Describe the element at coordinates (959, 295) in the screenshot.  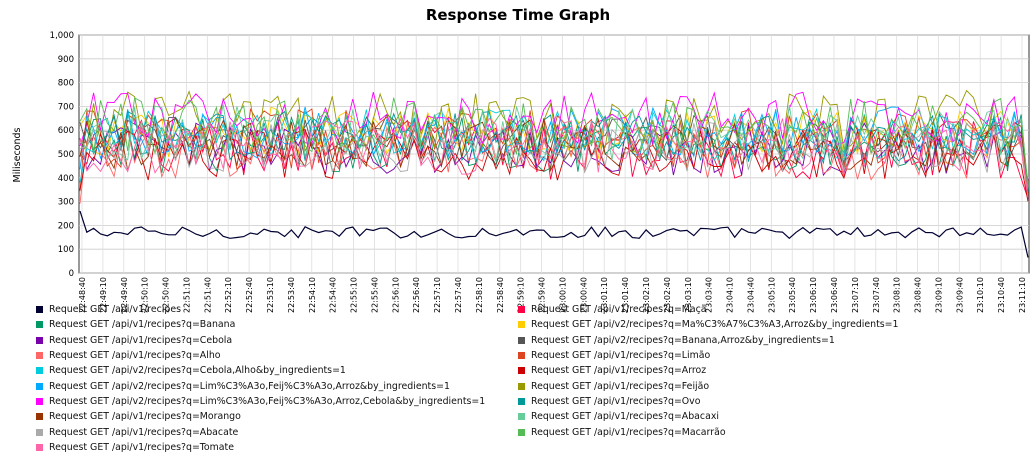
I see `x-tick-label: 23:09:40` at that location.